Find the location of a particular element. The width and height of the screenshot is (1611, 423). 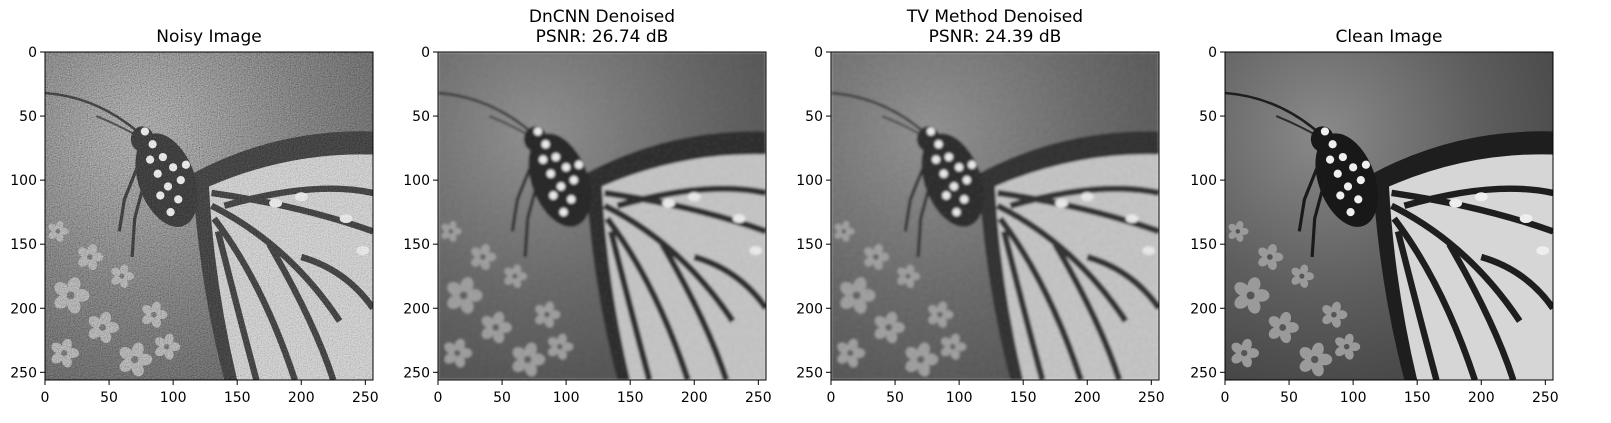

panel-title: PSNR: 26.74 dB is located at coordinates (602, 37).